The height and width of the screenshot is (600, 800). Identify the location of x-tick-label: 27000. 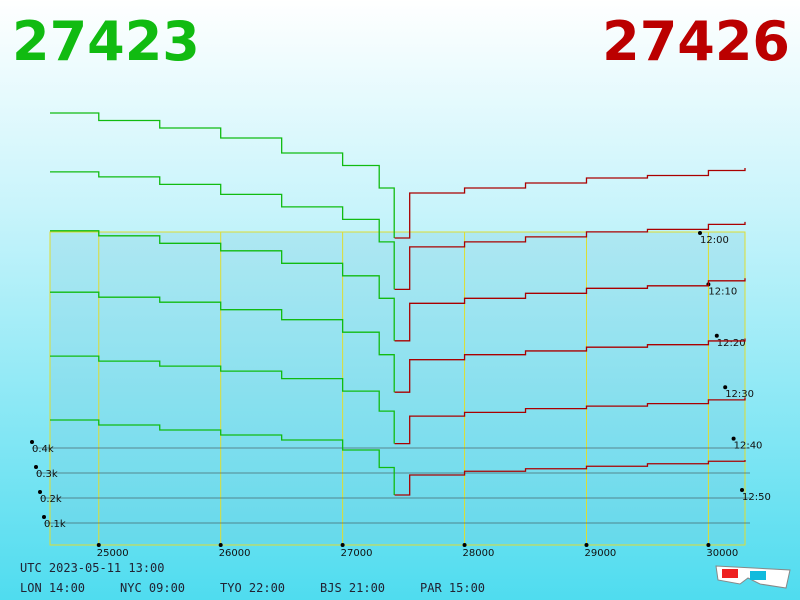
(357, 553).